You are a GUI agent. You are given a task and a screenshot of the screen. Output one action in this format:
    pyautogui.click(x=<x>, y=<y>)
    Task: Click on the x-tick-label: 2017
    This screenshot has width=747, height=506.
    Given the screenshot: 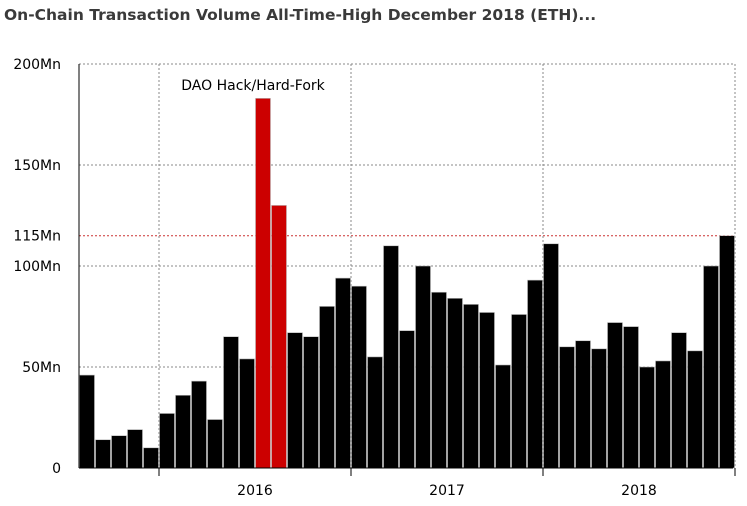 What is the action you would take?
    pyautogui.click(x=447, y=491)
    